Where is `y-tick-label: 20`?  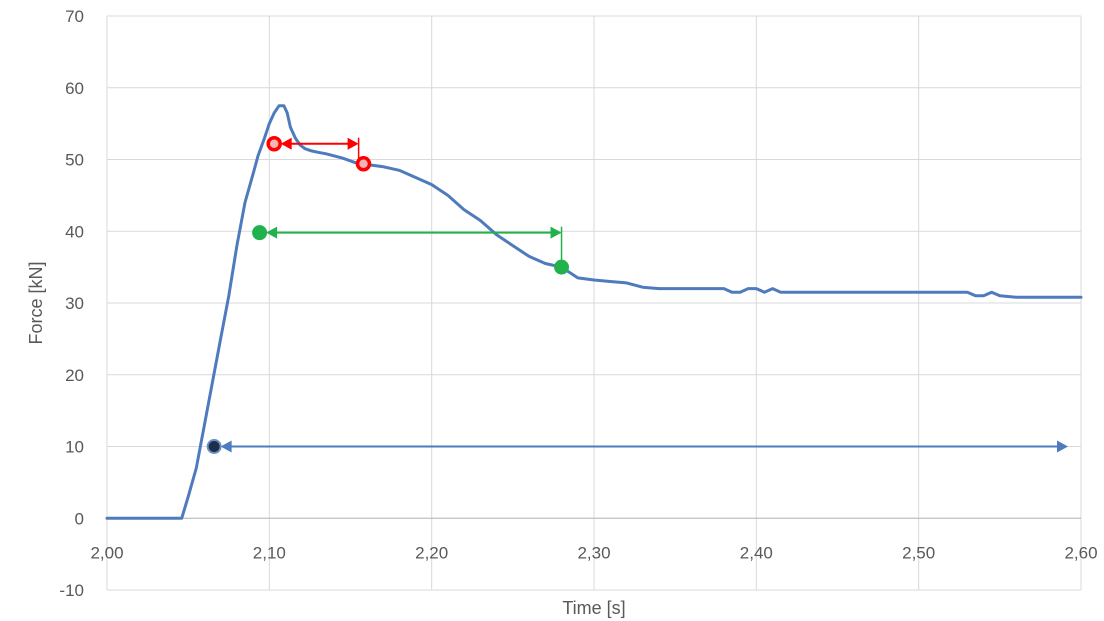
y-tick-label: 20 is located at coordinates (74, 375).